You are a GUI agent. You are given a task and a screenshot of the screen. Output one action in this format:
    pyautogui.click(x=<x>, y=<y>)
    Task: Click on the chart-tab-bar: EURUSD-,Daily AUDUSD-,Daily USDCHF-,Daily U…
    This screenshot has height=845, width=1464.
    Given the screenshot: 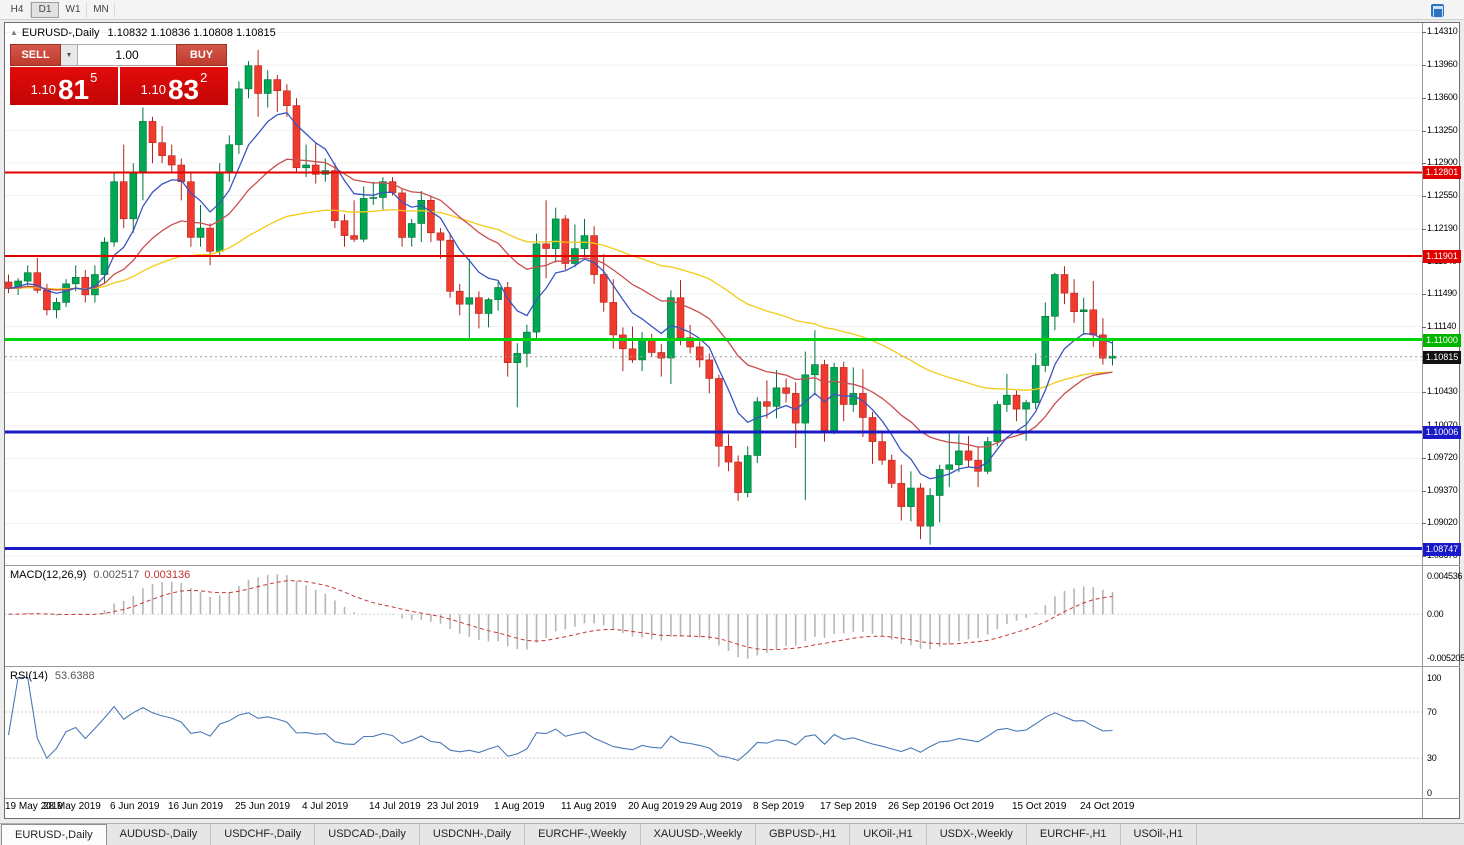 What is the action you would take?
    pyautogui.click(x=732, y=834)
    